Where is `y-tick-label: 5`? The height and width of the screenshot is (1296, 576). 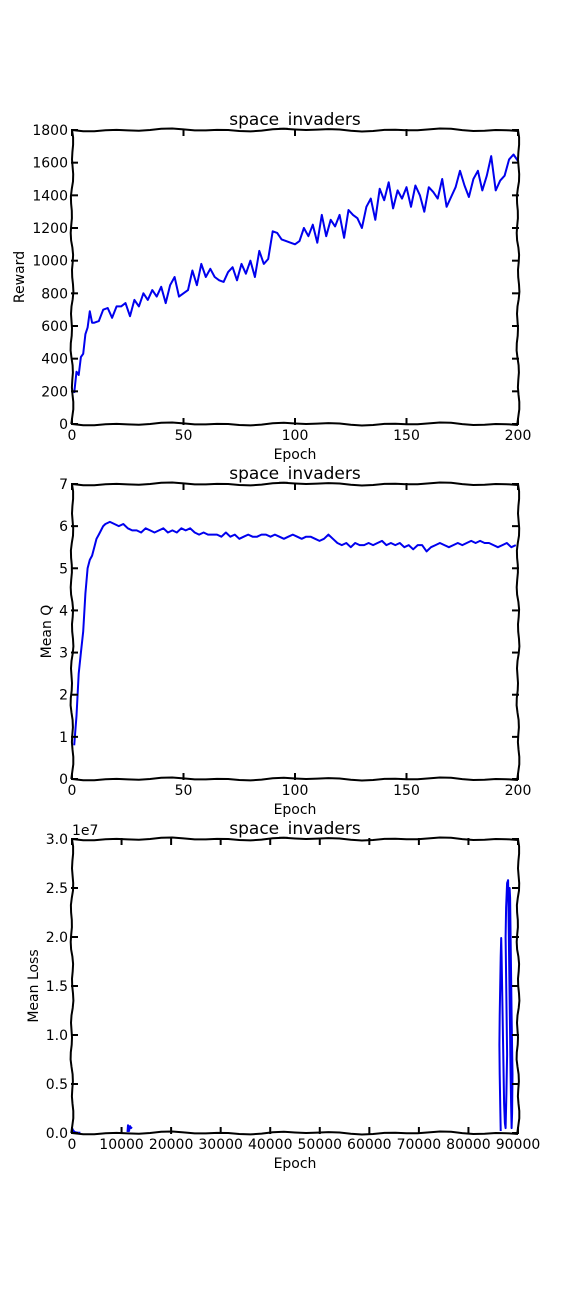
y-tick-label: 5 is located at coordinates (63, 569).